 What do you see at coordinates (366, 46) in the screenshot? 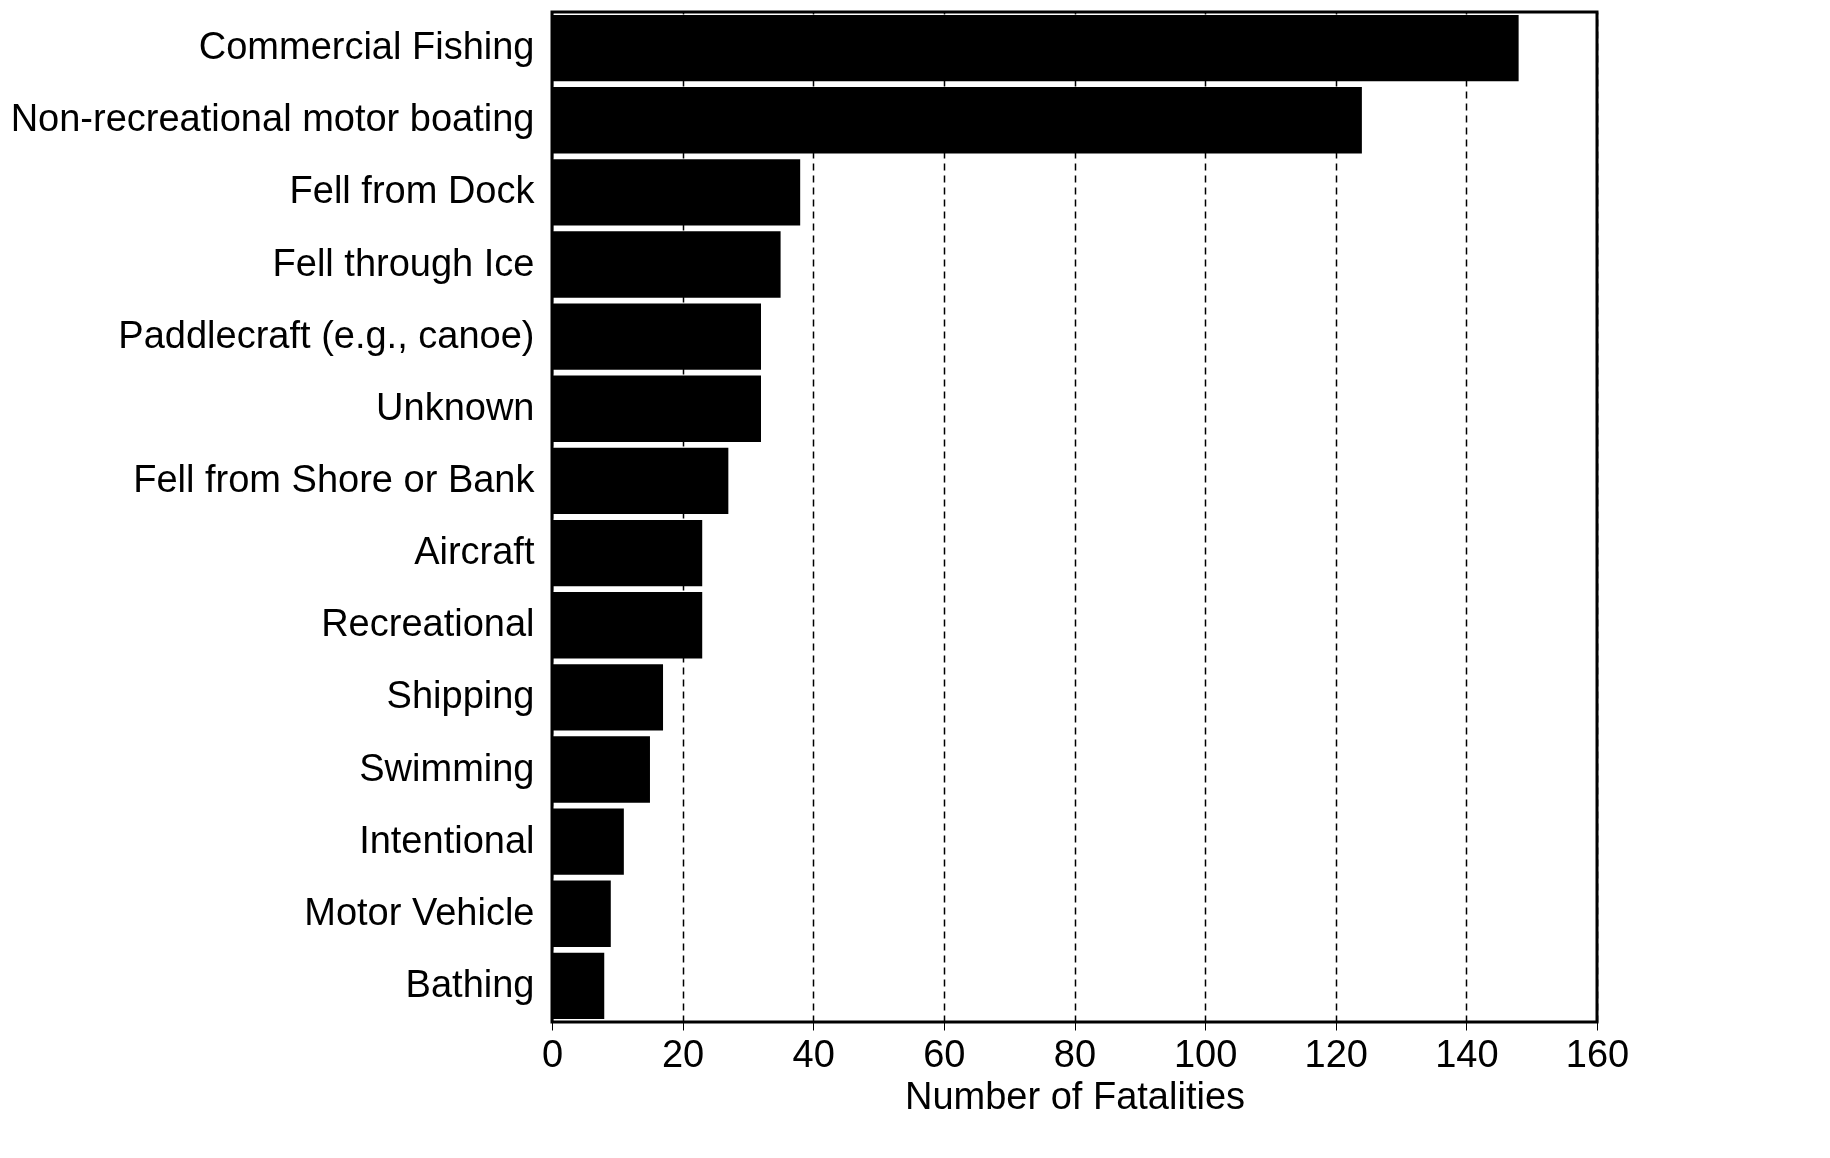
I see `y-tick-label: Commercial Fishing` at bounding box center [366, 46].